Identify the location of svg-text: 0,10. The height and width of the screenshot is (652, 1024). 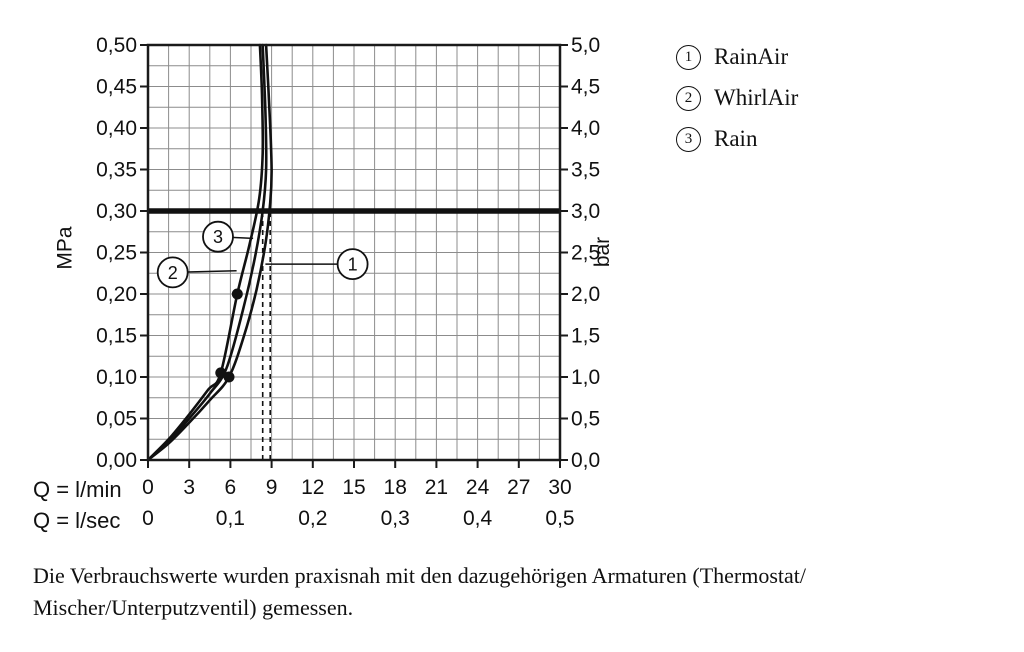
(116, 377).